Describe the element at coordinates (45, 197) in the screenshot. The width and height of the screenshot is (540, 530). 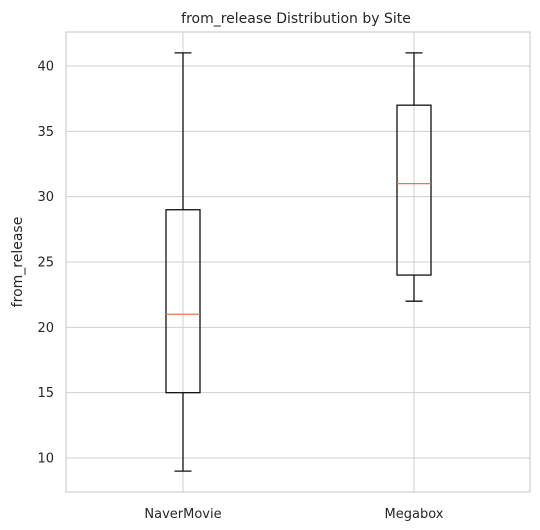
I see `y-tick-label: 30` at that location.